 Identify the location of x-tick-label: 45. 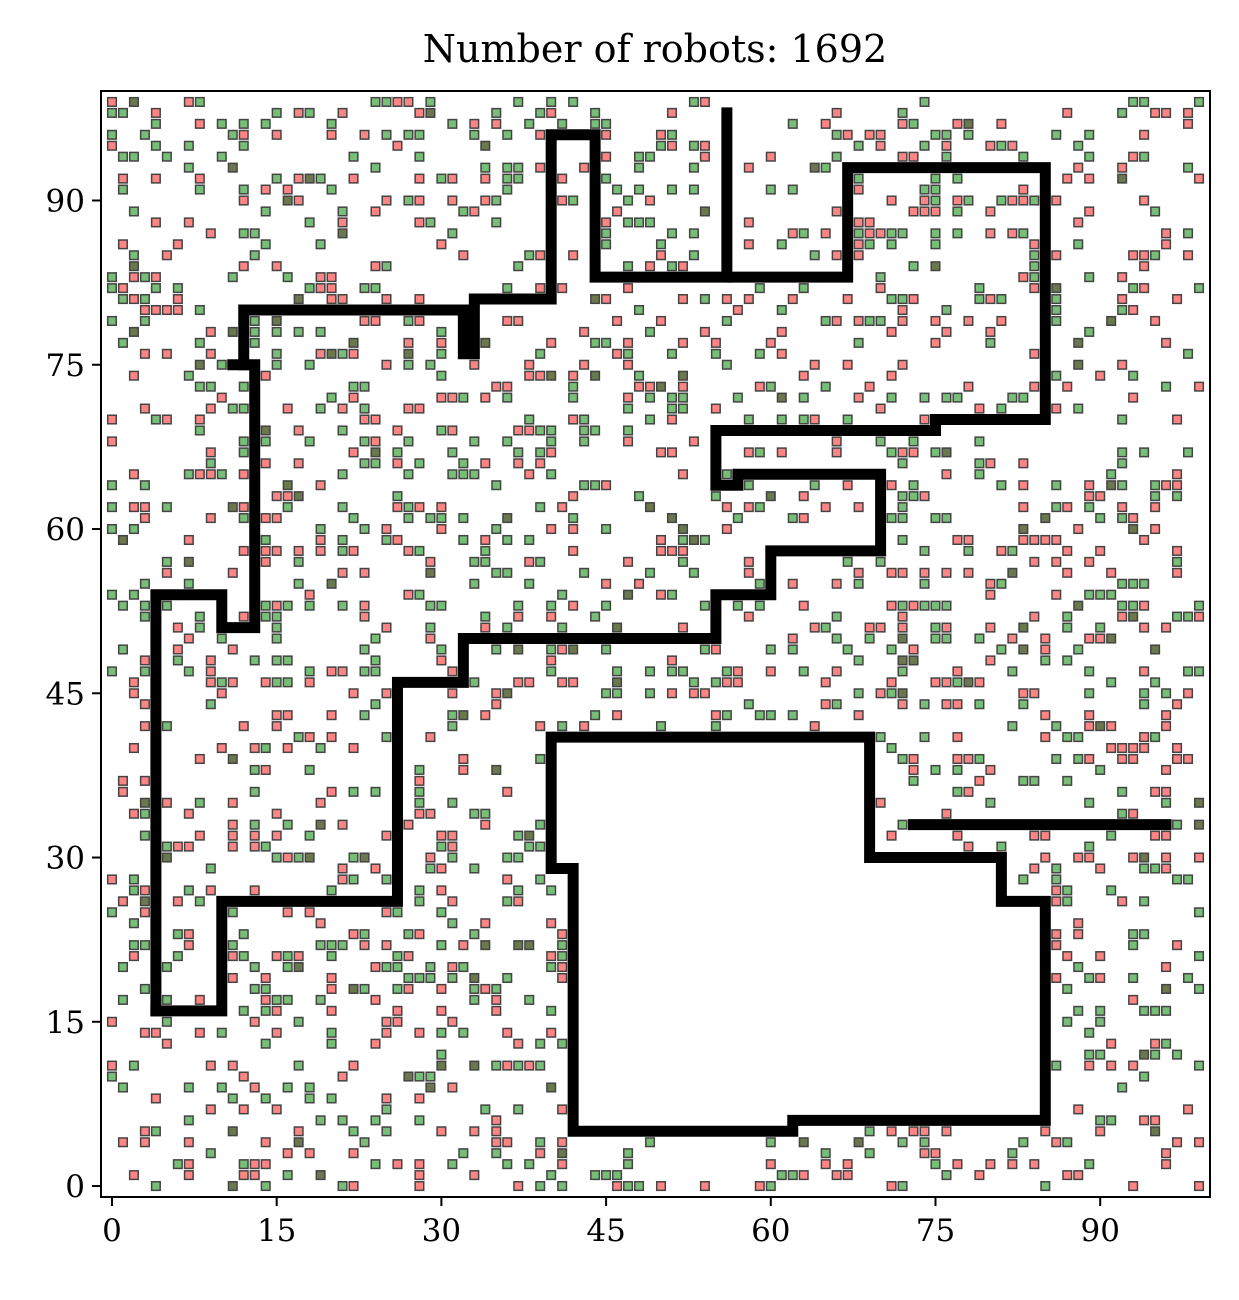
(605, 1231).